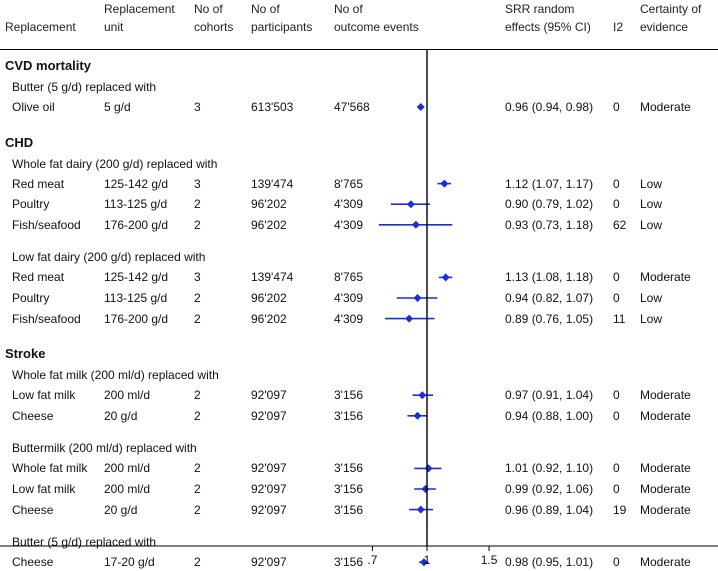 Image resolution: width=718 pixels, height=571 pixels. Describe the element at coordinates (115, 375) in the screenshot. I see `group-label: Whole fat milk (200 ml/d) replaced with` at that location.